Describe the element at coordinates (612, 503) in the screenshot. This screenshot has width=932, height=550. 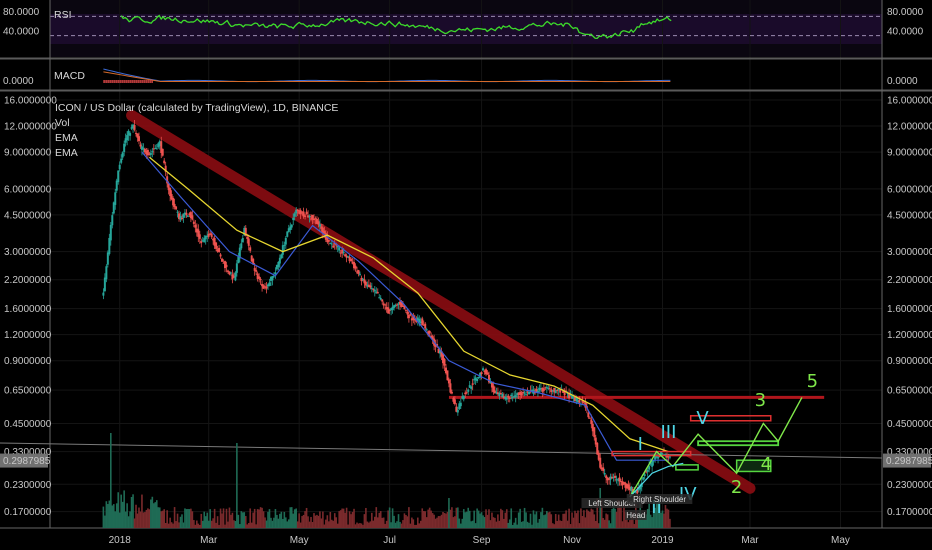
I see `pattern-label: Left Shoulder` at that location.